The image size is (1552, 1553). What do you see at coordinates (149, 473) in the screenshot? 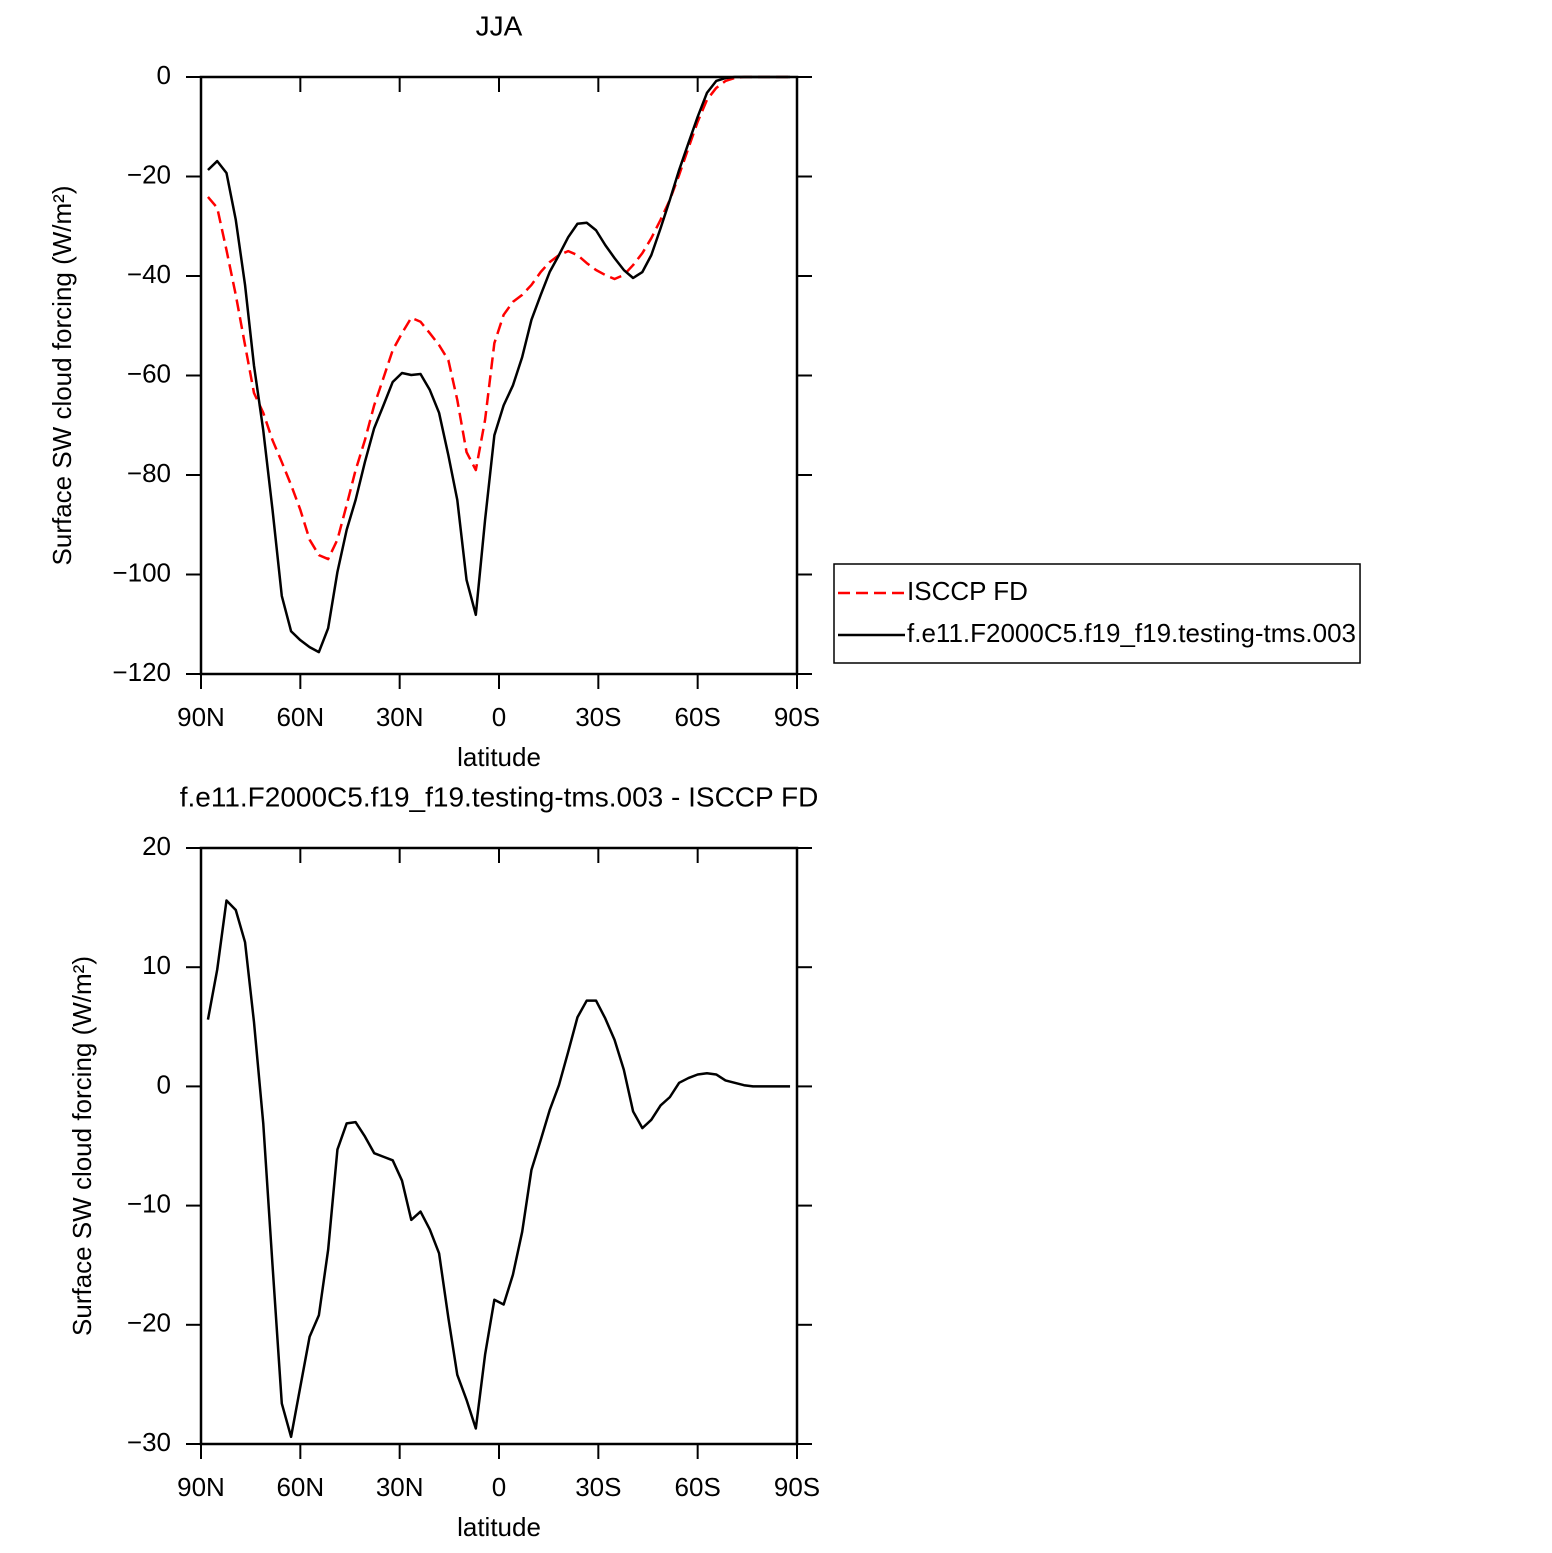
I see `y-tick-label: −80` at bounding box center [149, 473].